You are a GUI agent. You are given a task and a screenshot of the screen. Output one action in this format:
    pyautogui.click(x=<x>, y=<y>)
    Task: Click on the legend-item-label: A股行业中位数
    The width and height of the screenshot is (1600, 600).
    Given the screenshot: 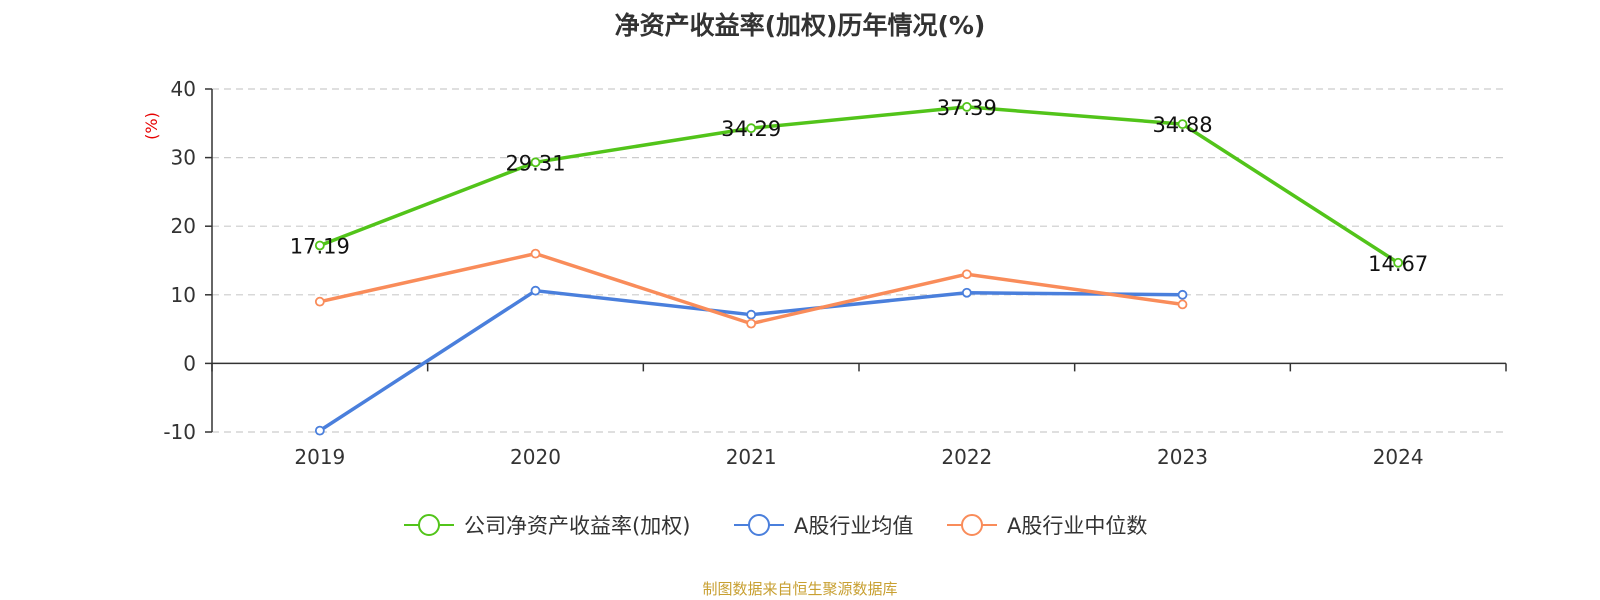 What is the action you would take?
    pyautogui.click(x=1077, y=526)
    